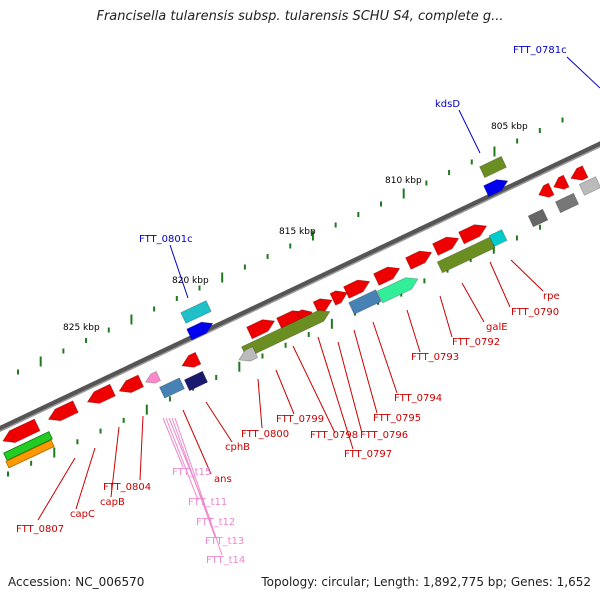 The height and width of the screenshot is (600, 600). Describe the element at coordinates (297, 232) in the screenshot. I see `scale-label: 815 kbp` at that location.